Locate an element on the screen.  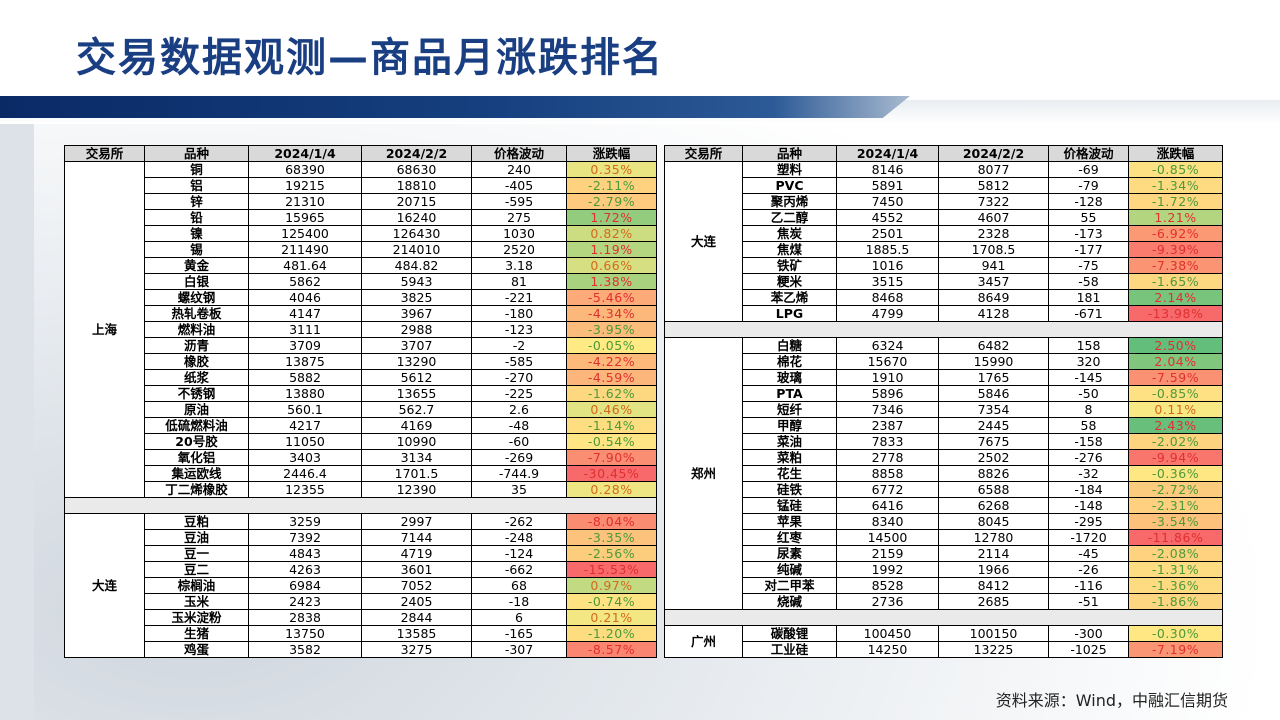
price-jan-cell: 481.64 is located at coordinates (305, 265).